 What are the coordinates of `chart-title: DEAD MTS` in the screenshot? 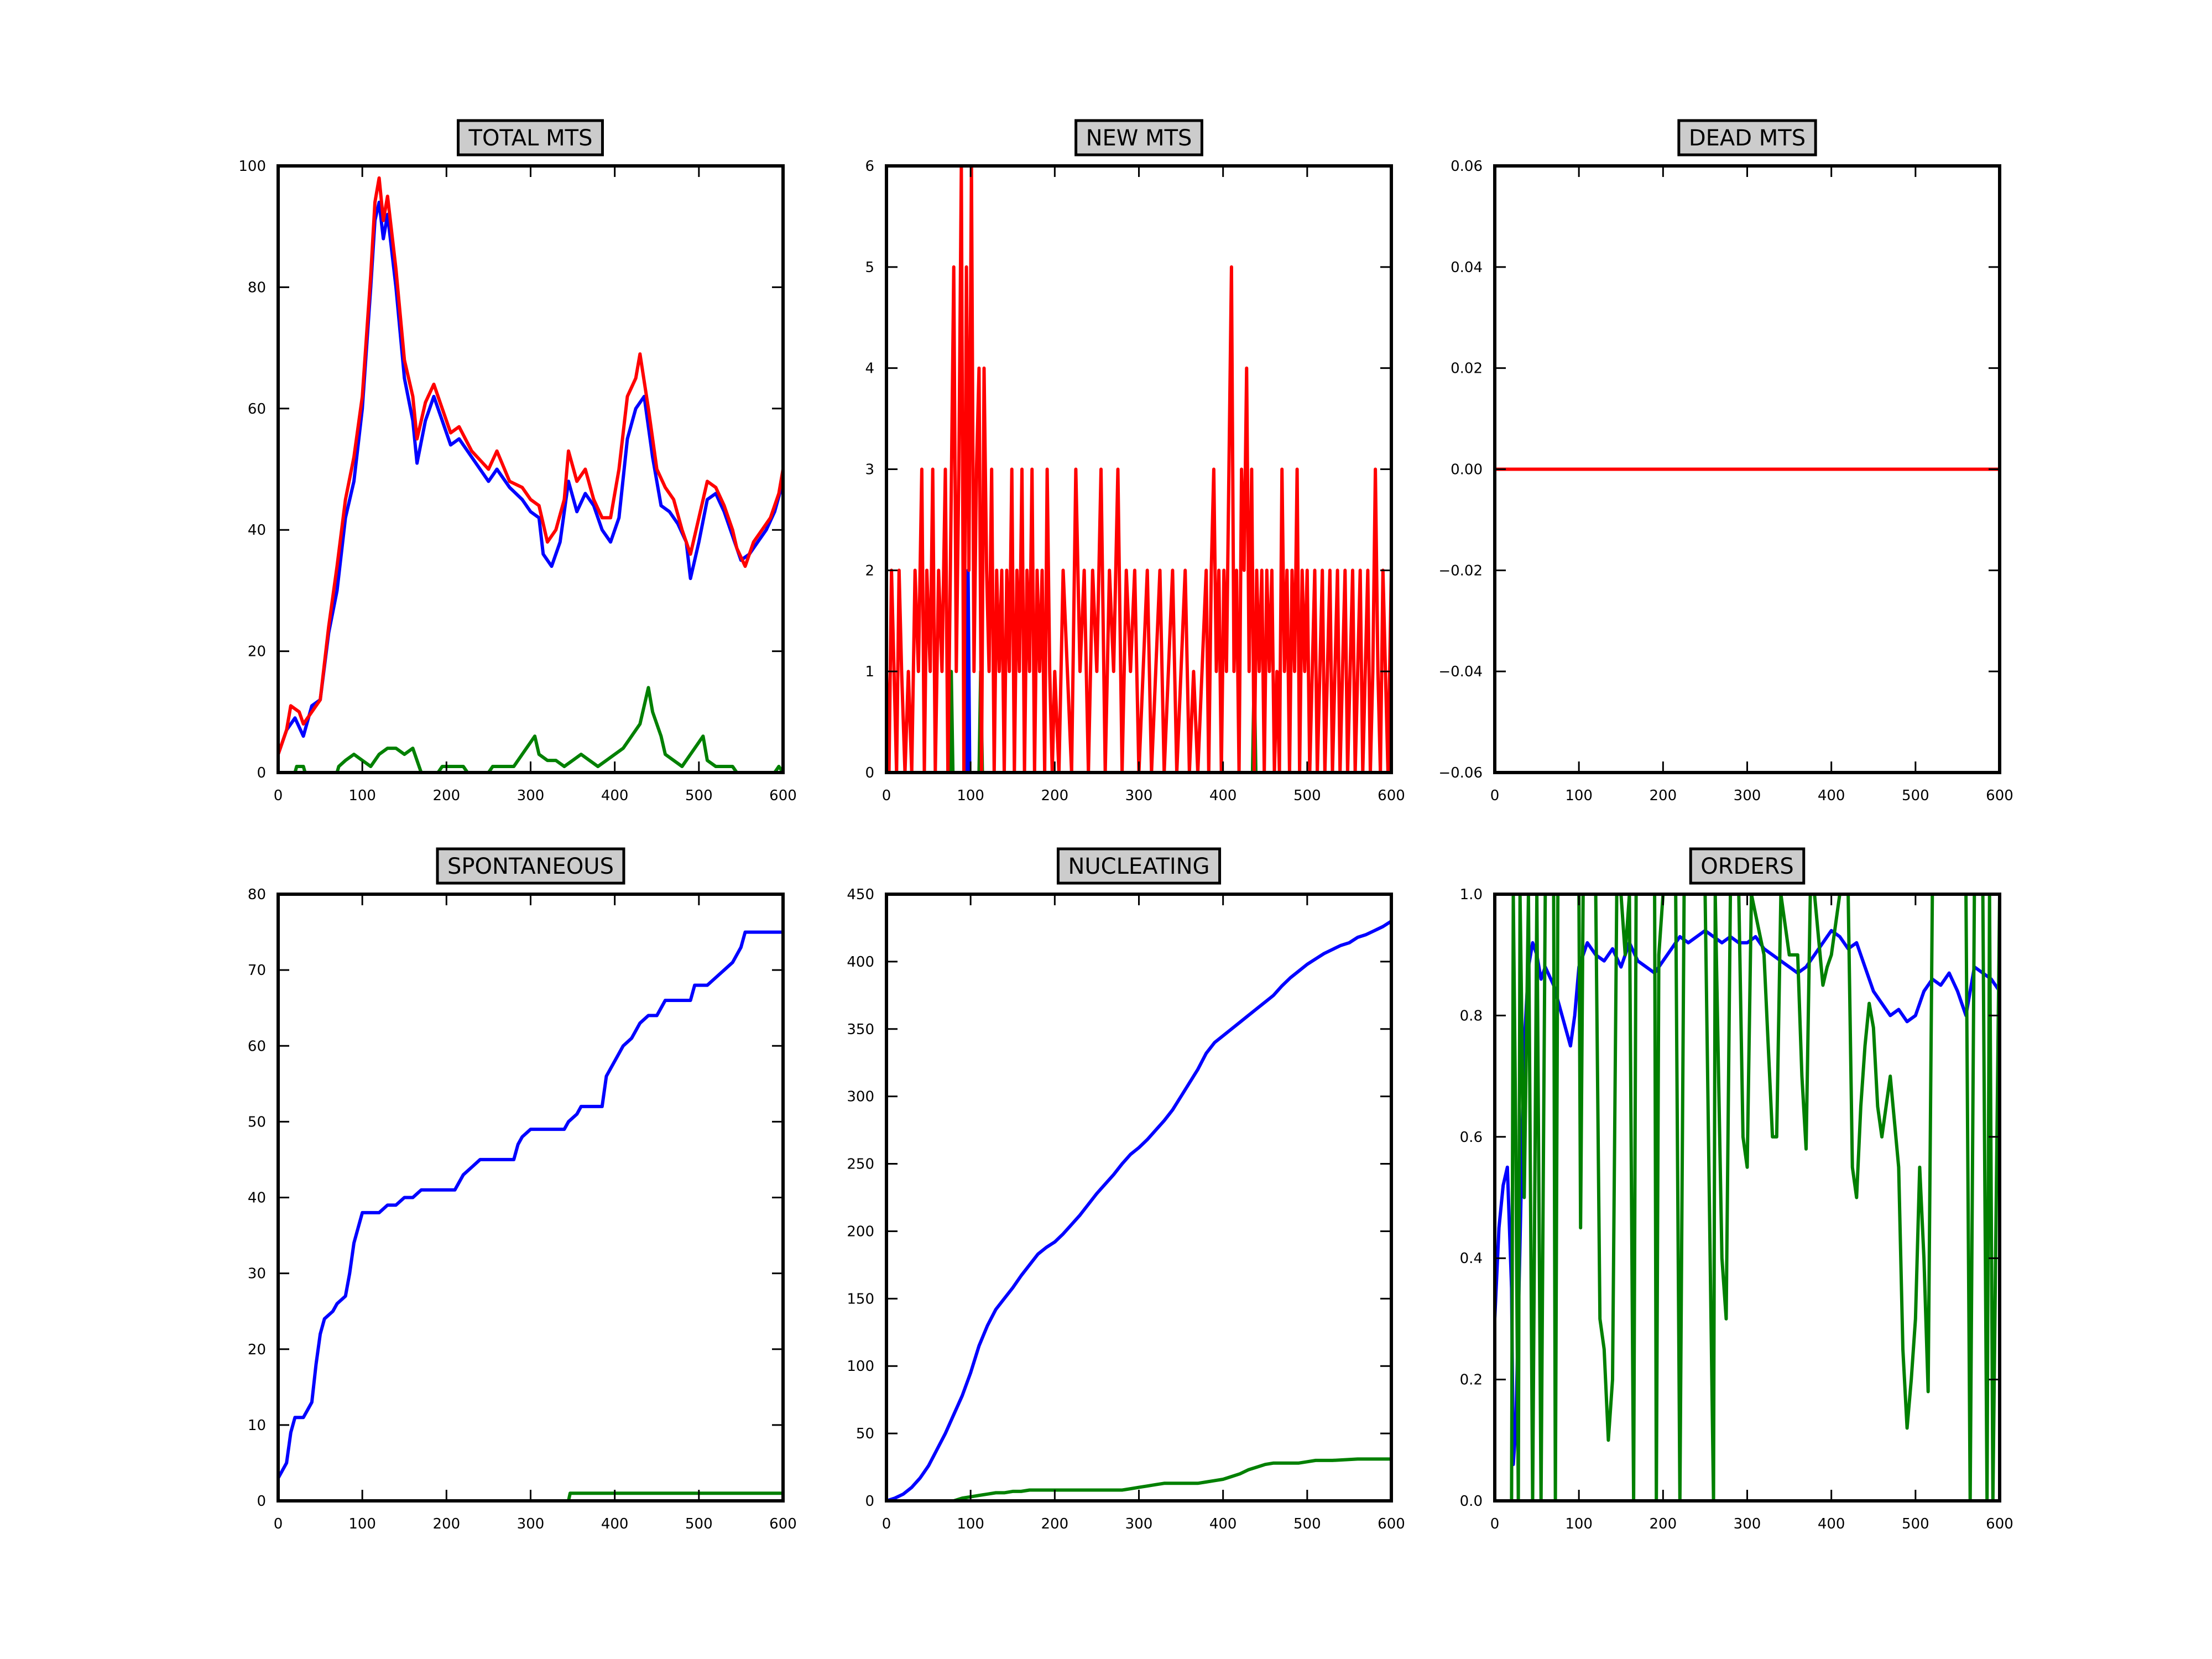 It's located at (1747, 138).